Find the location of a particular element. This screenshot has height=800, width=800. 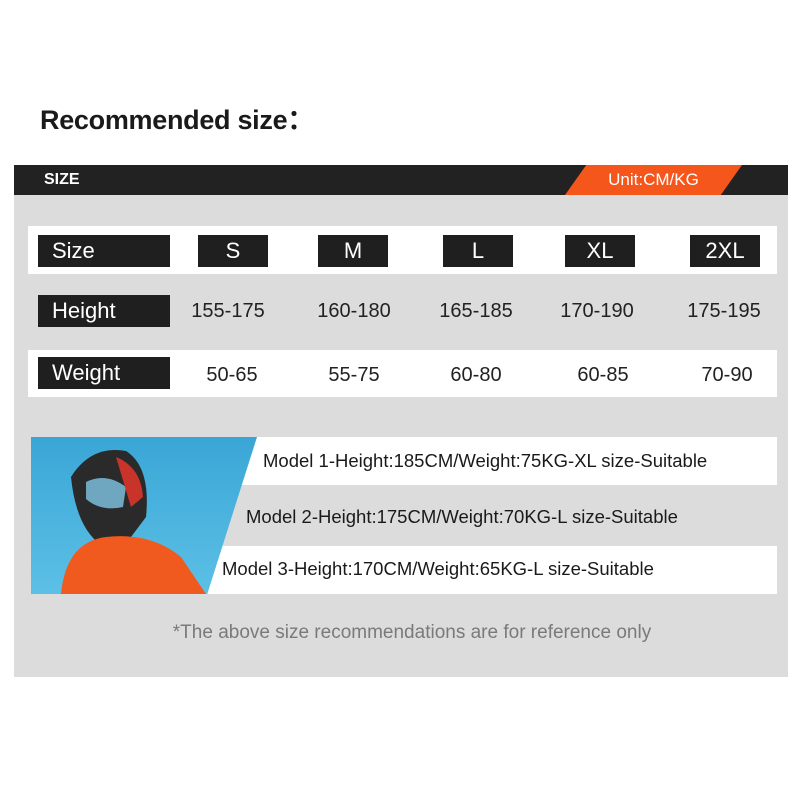

size-m: M is located at coordinates (353, 251).